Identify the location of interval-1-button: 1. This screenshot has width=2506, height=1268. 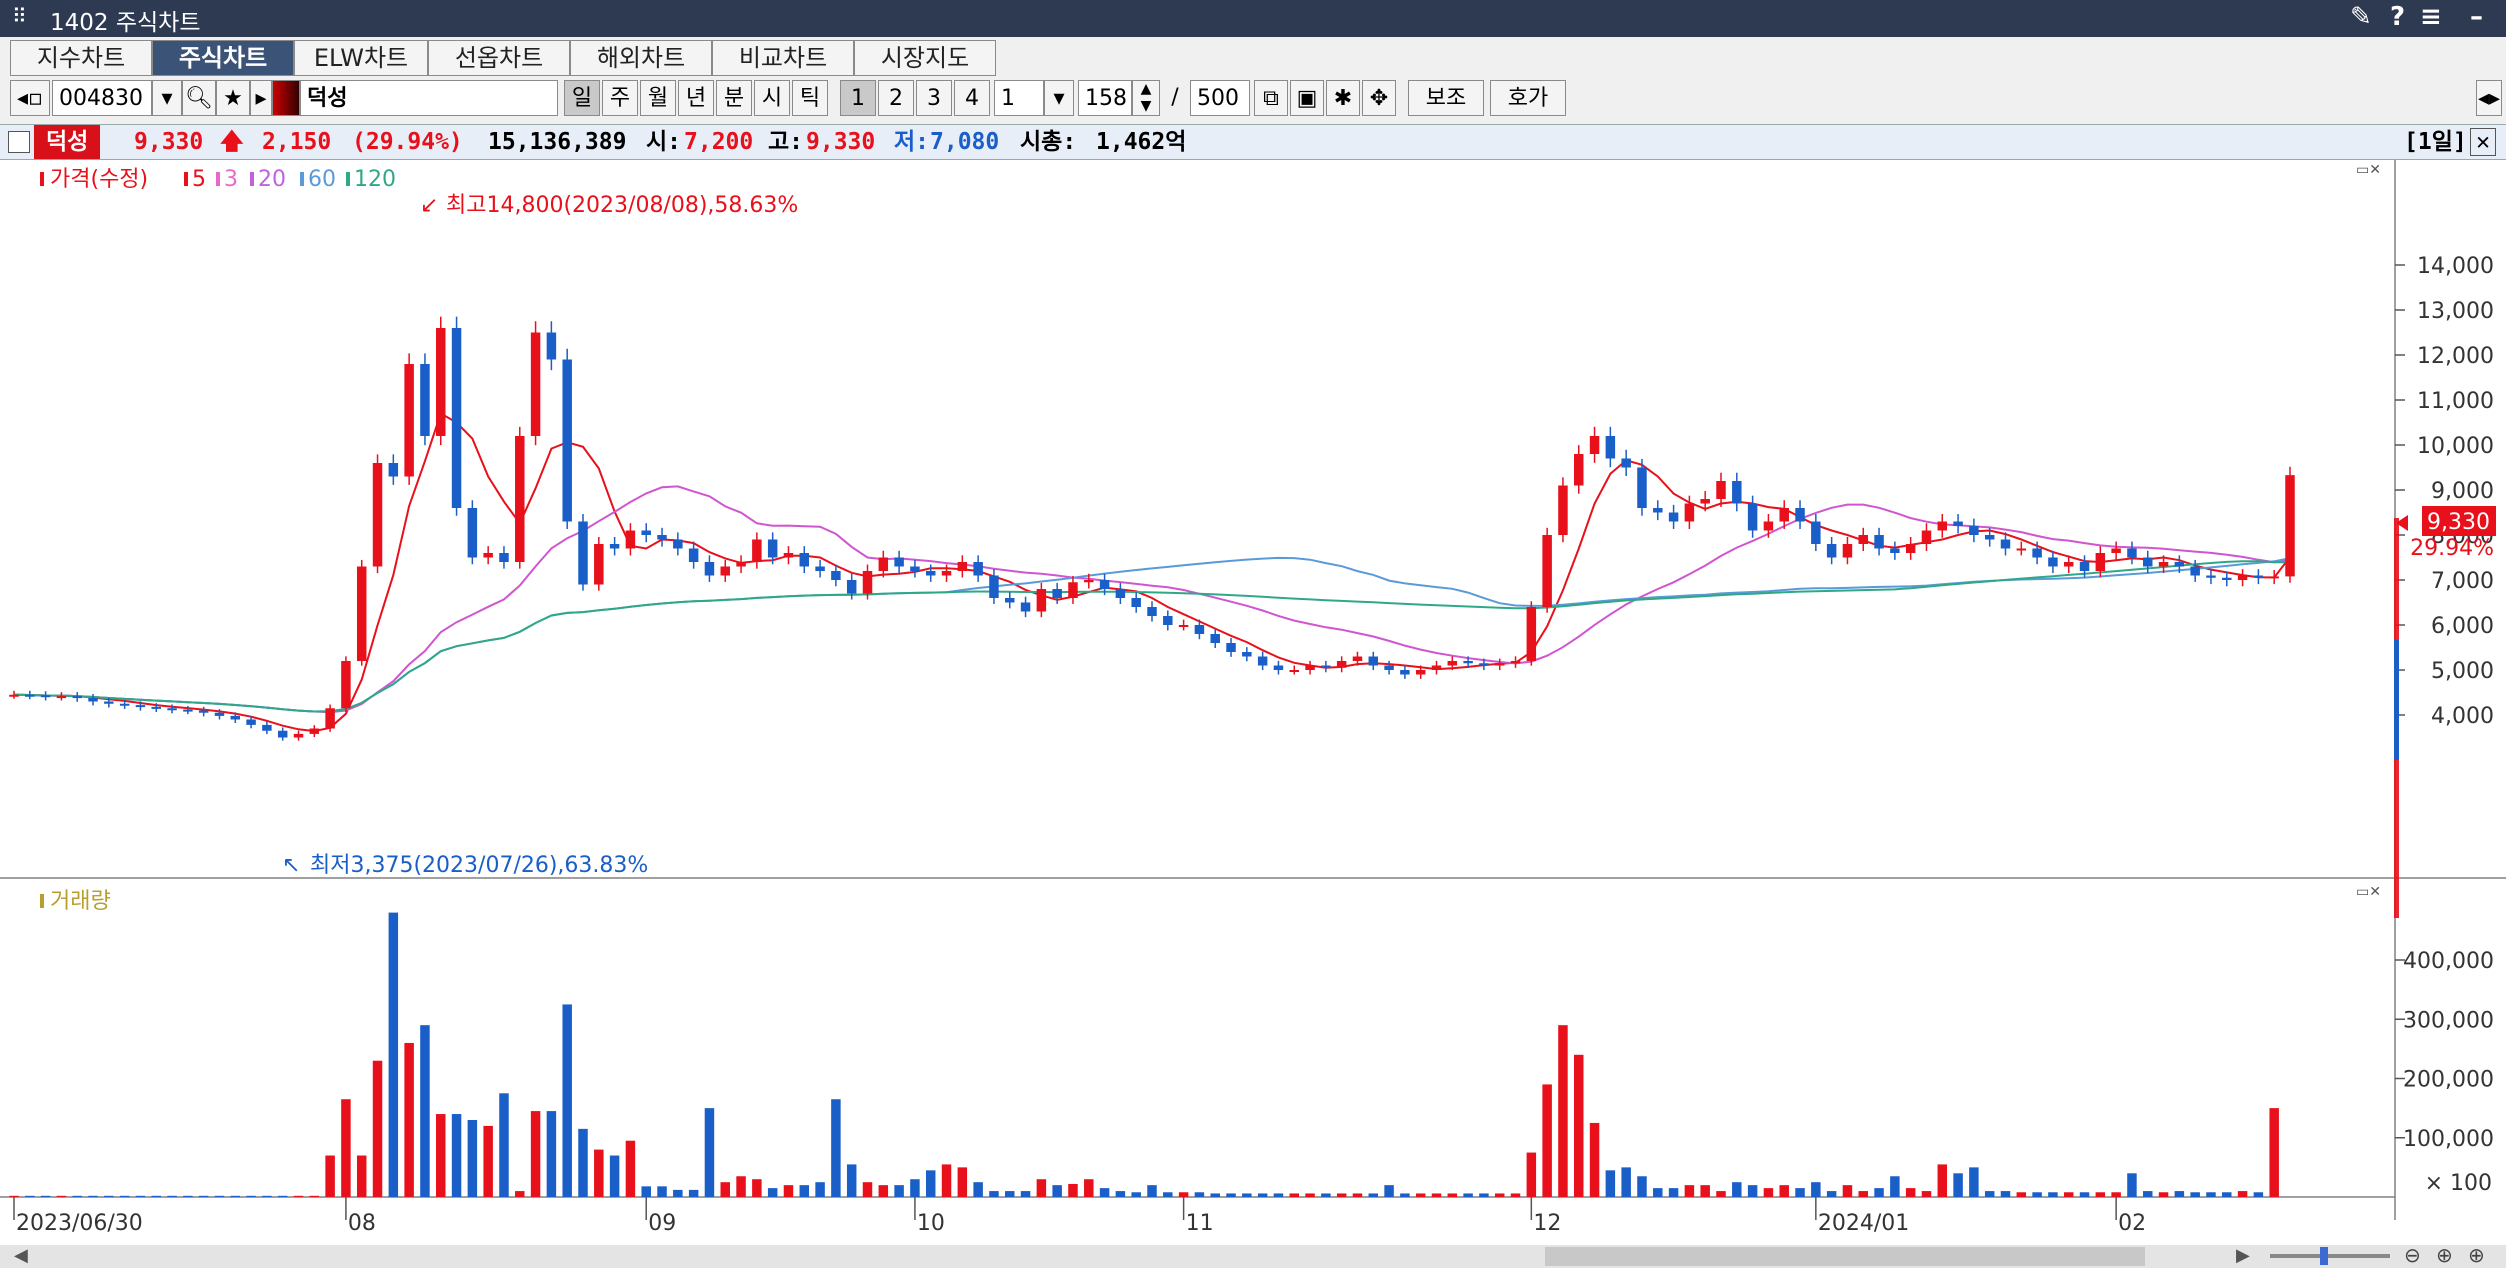
(858, 98).